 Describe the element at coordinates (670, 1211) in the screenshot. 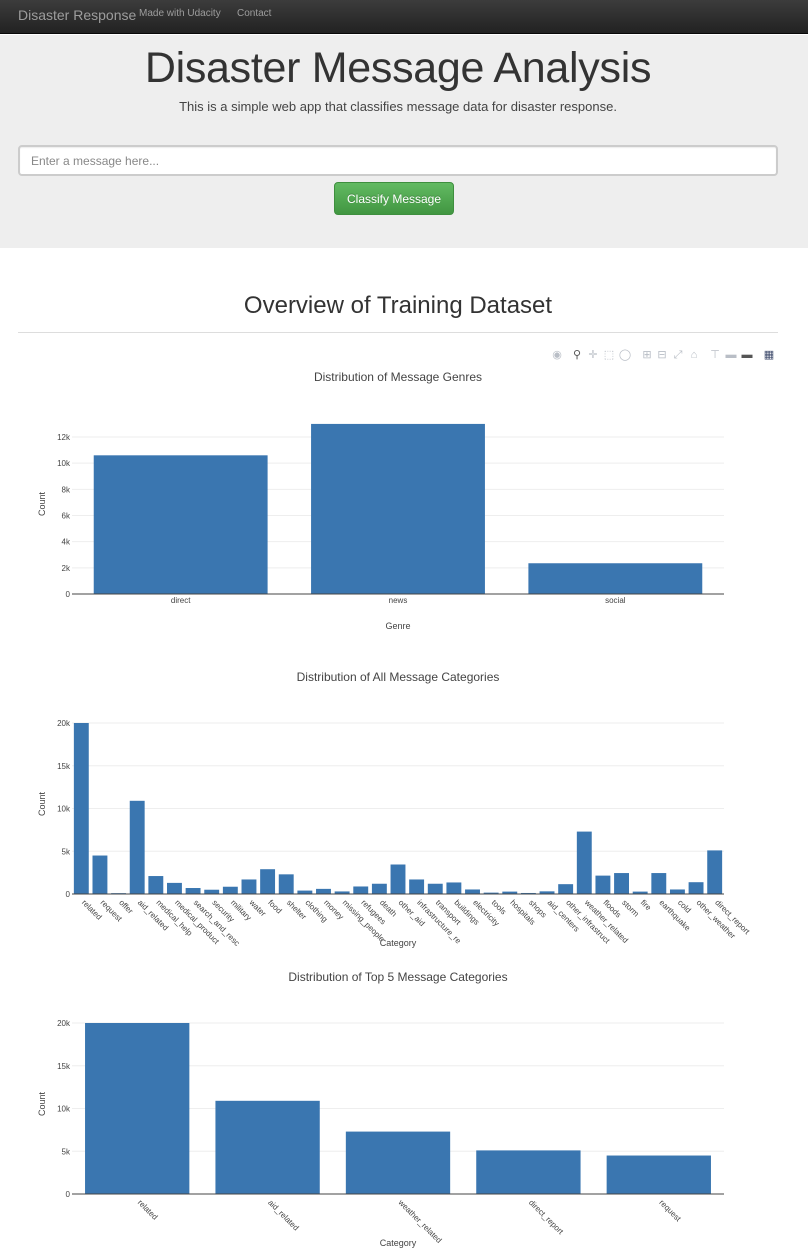

I see `x-tick-label: request` at that location.